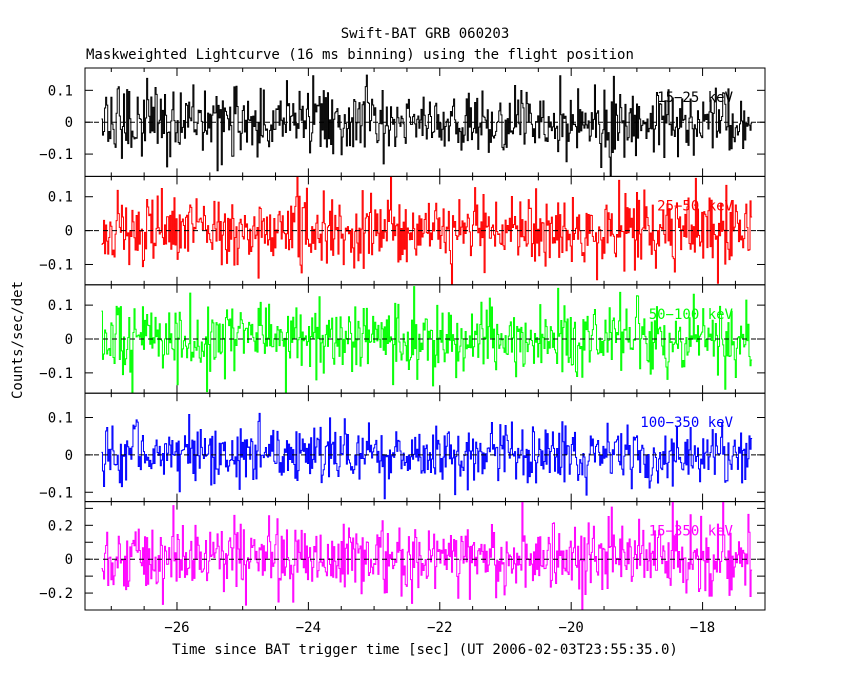  I want to click on x-tick-label-2: −22, so click(439, 628).